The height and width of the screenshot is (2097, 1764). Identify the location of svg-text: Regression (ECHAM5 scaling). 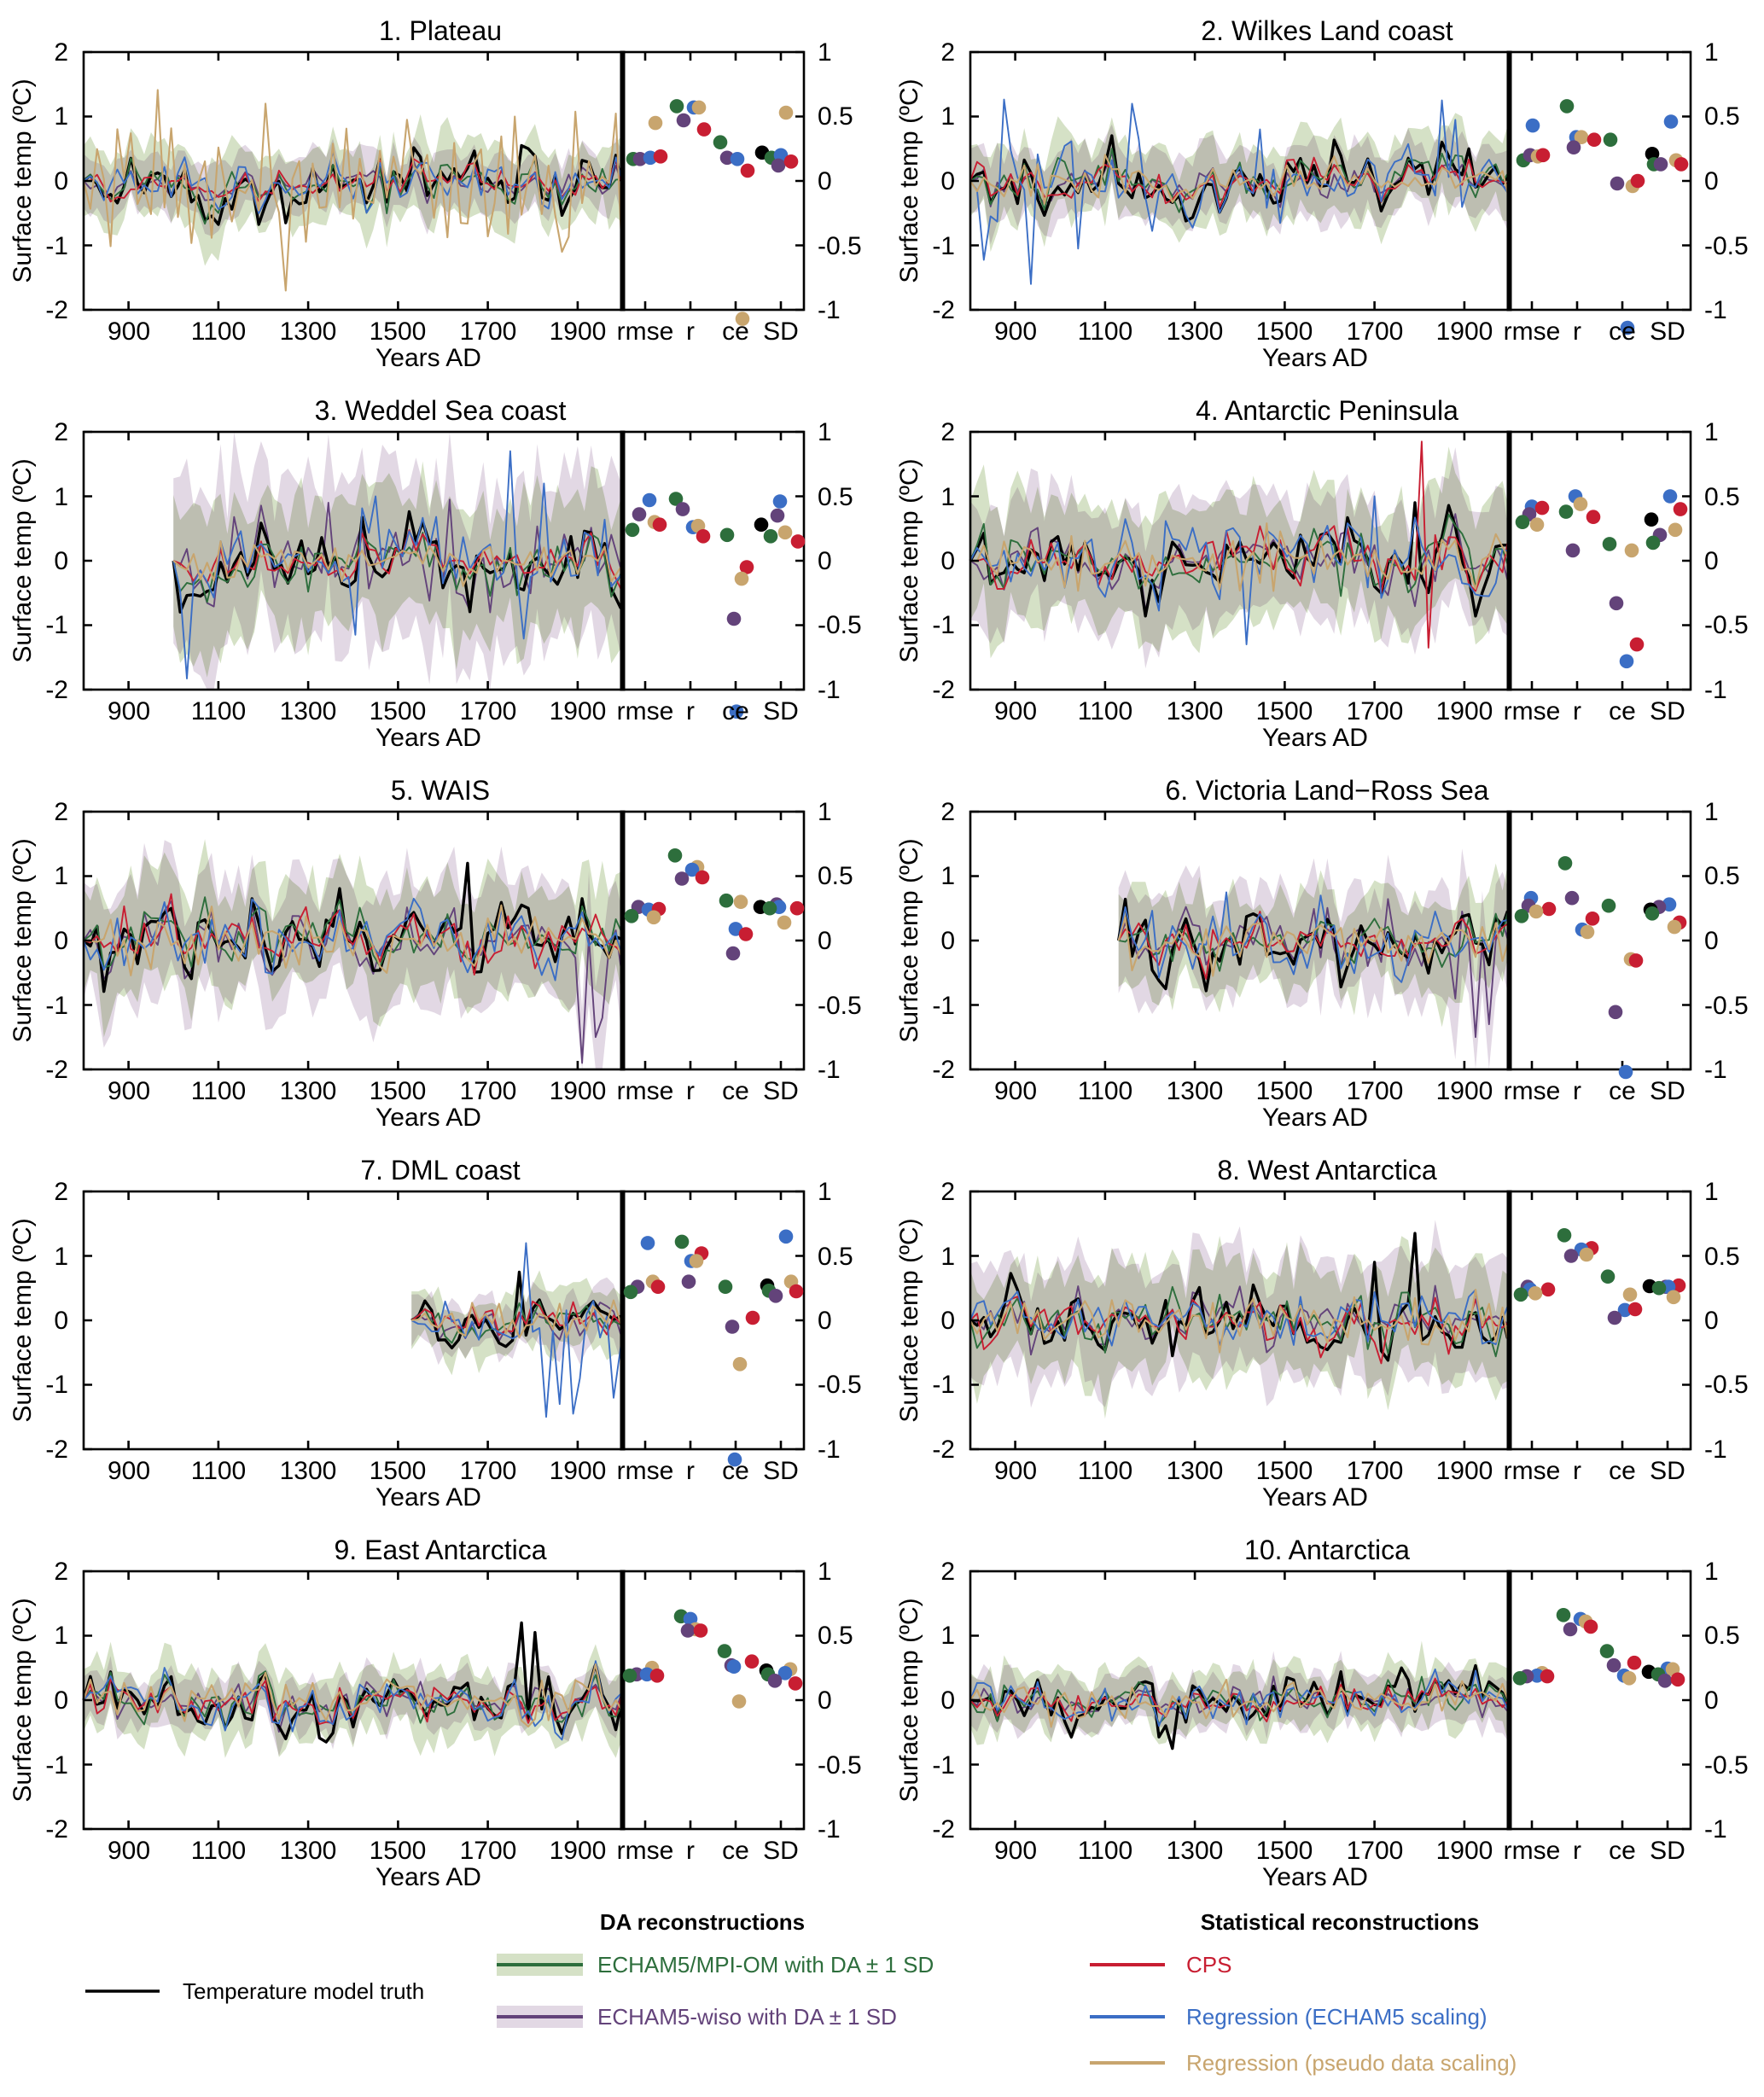
(1337, 2017).